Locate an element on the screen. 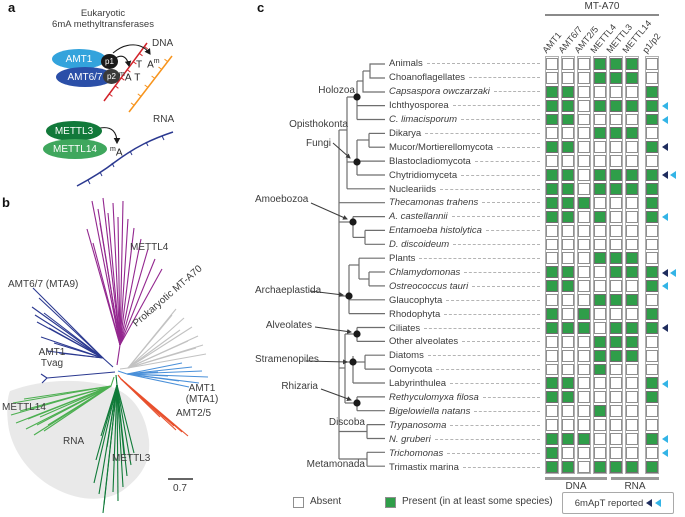 The height and width of the screenshot is (517, 685). panel-b-letter: b is located at coordinates (6, 202).